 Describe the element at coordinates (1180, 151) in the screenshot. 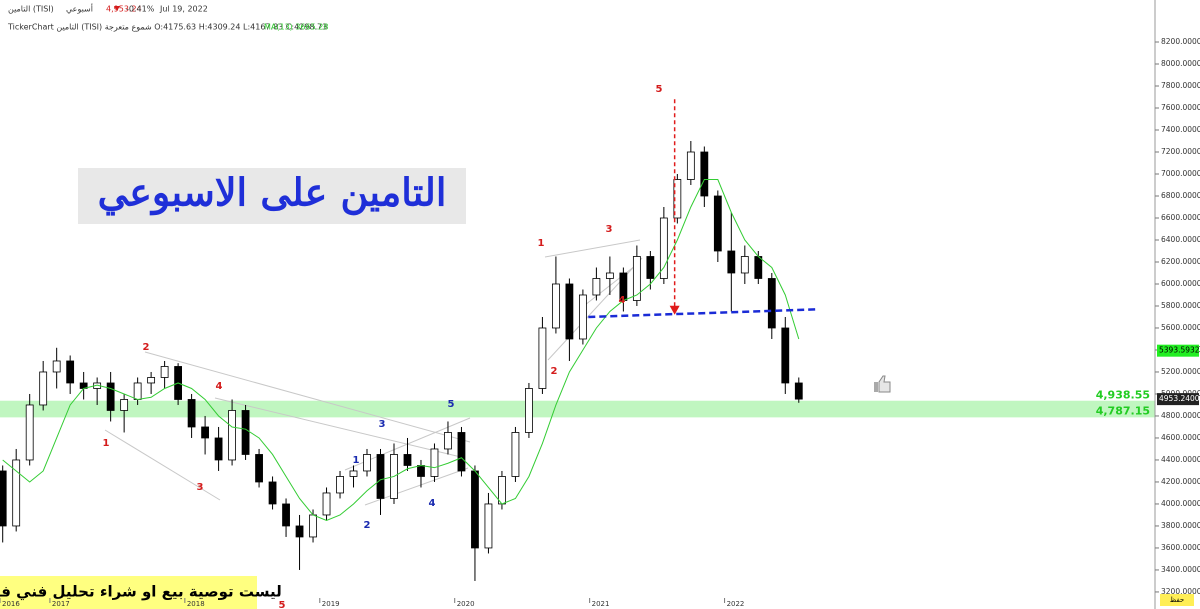

I see `y-tick-label: 7200.0000` at that location.